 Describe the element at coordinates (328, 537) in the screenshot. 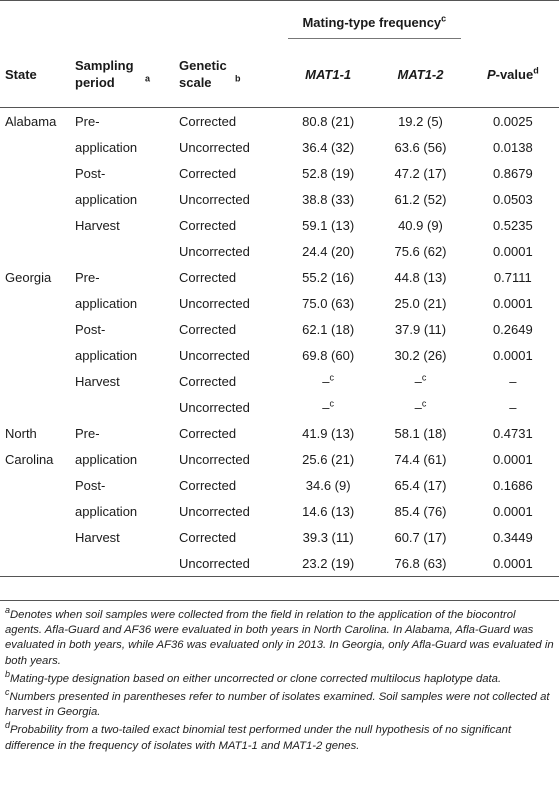

I see `mat1-1-cell: 39.3 (11)` at that location.